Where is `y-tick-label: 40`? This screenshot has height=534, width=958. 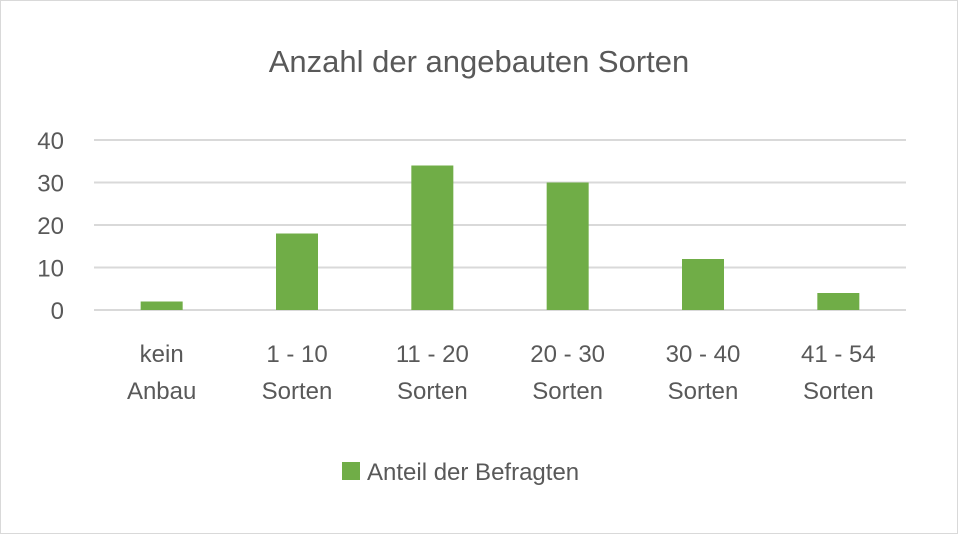
y-tick-label: 40 is located at coordinates (50, 141).